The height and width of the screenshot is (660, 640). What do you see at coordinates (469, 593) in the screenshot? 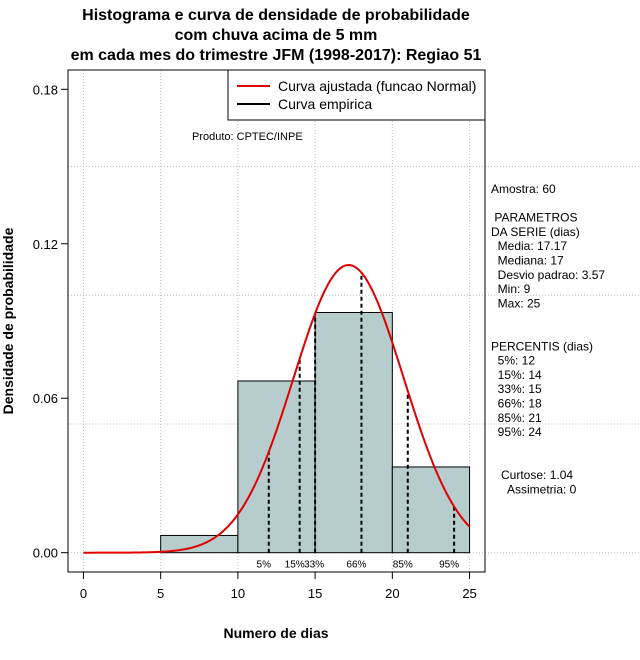
I see `x-tick-label: 25` at bounding box center [469, 593].